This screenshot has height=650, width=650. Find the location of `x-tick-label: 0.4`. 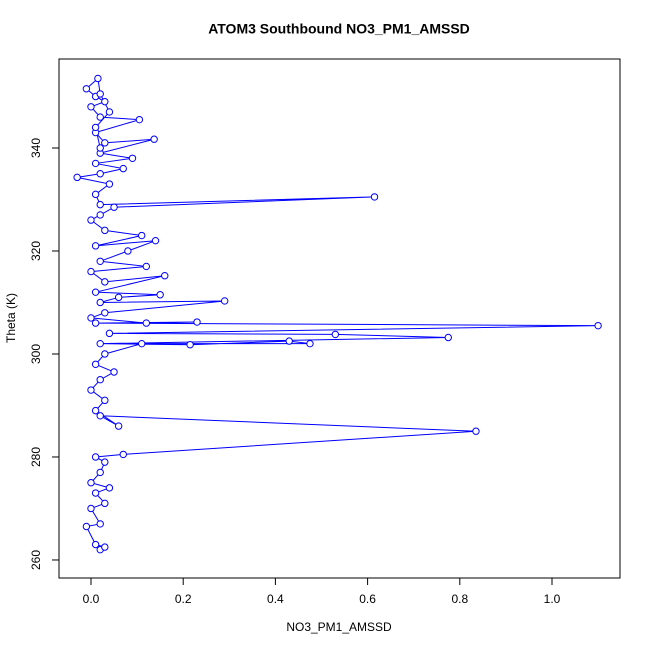

x-tick-label: 0.4 is located at coordinates (275, 599).